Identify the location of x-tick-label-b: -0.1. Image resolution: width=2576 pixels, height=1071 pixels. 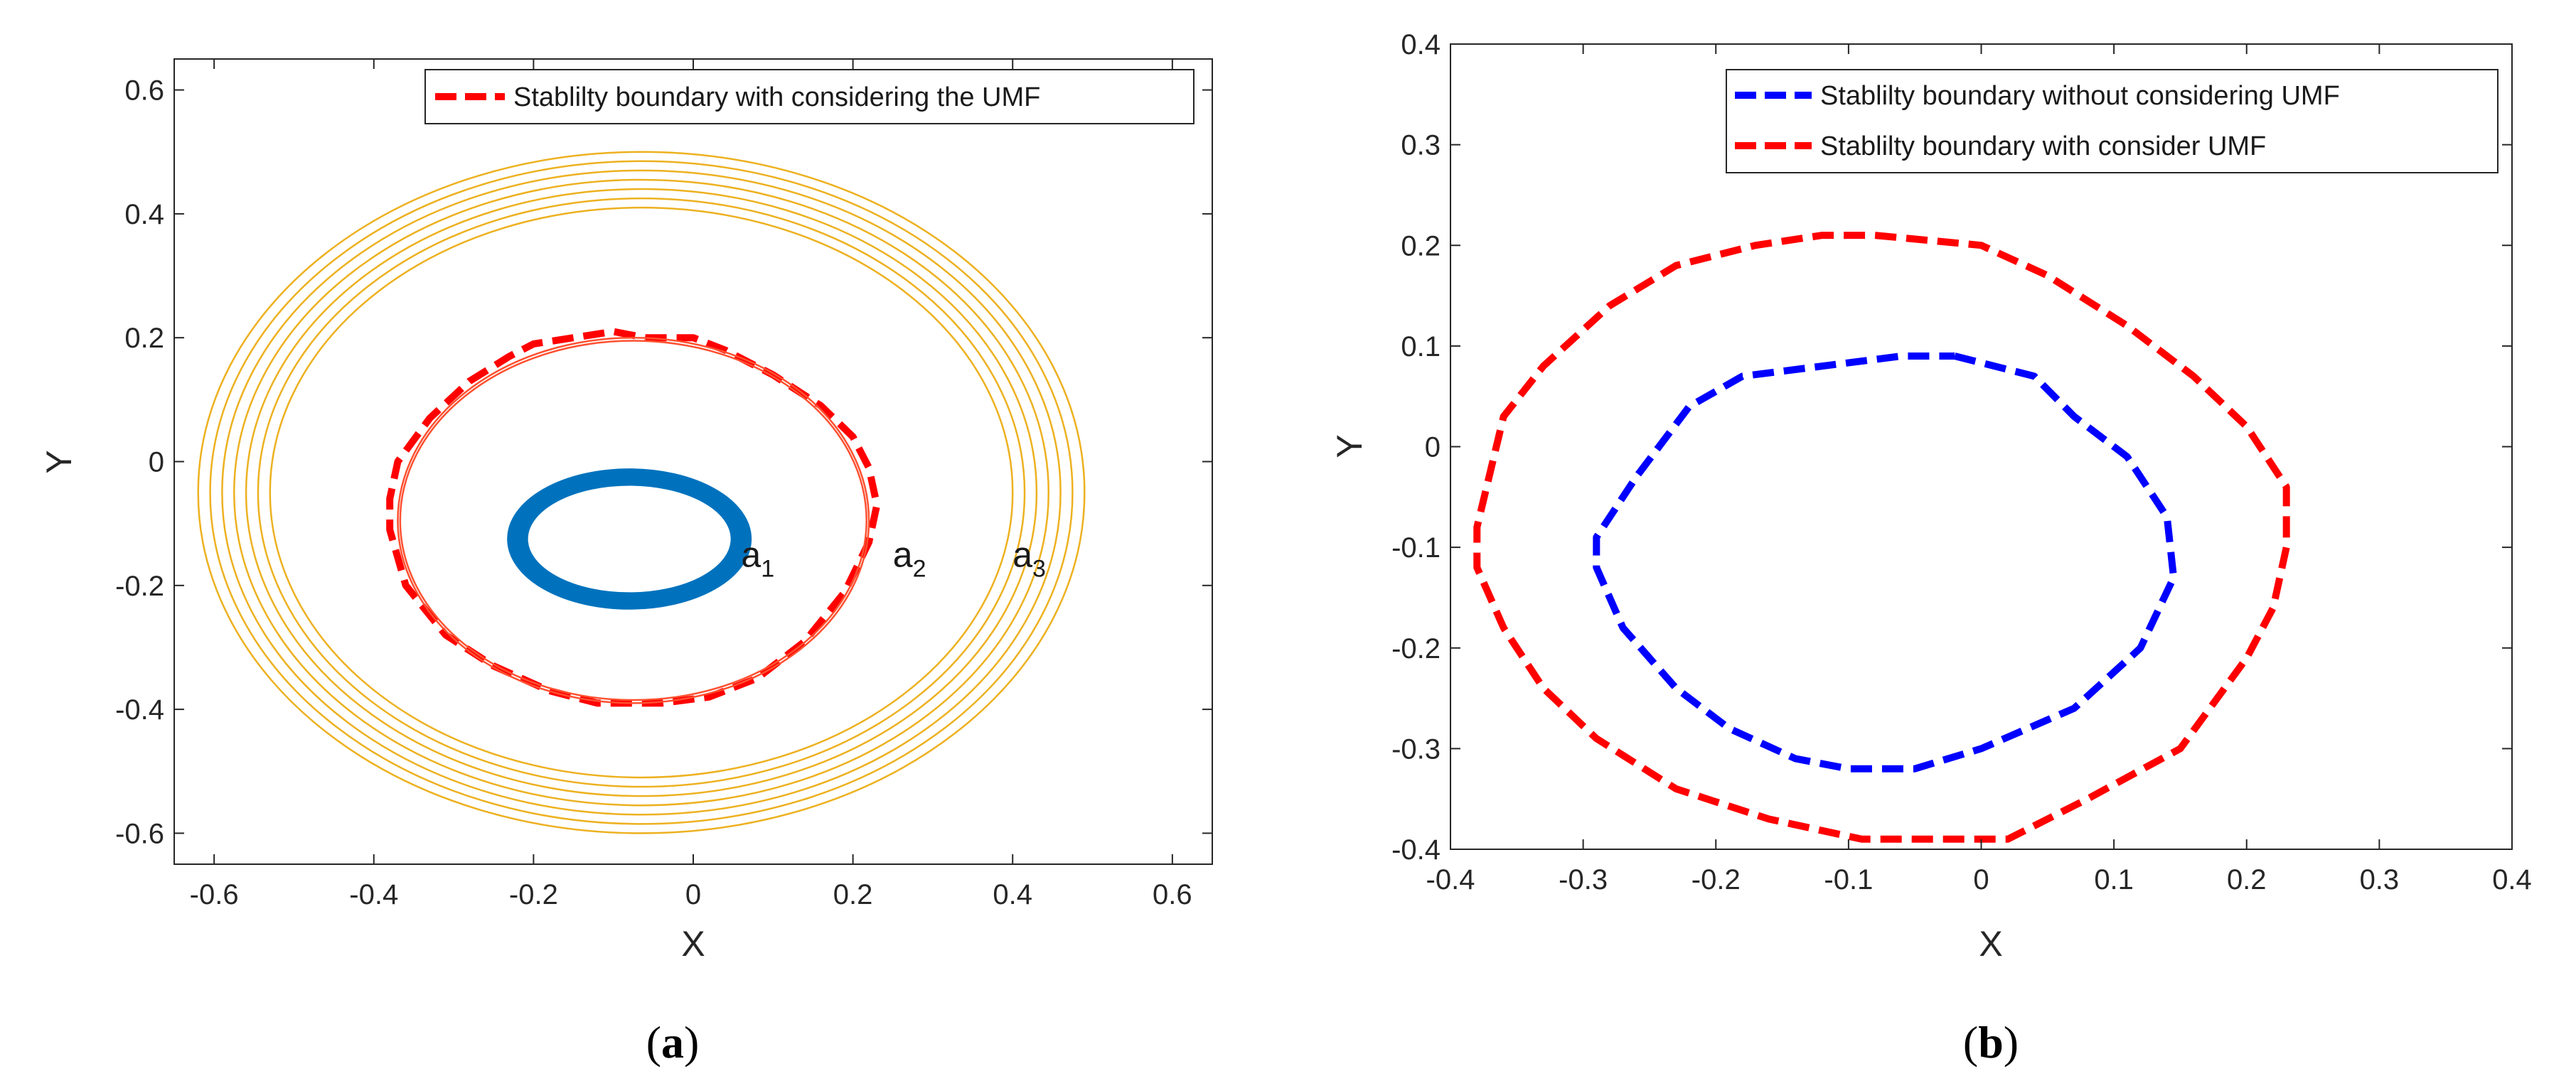
(1848, 879).